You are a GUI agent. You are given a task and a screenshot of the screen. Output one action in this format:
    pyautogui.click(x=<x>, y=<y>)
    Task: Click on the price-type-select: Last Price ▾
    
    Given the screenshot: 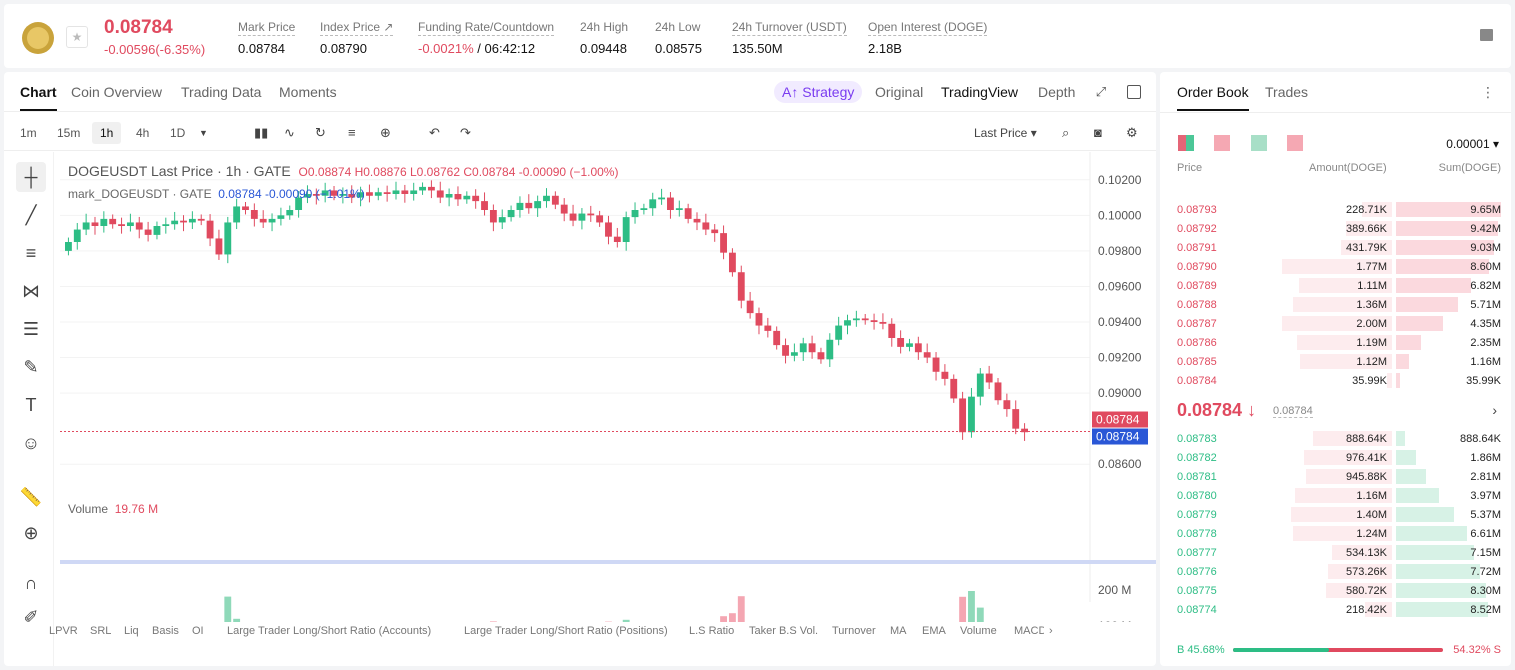 What is the action you would take?
    pyautogui.click(x=1005, y=133)
    